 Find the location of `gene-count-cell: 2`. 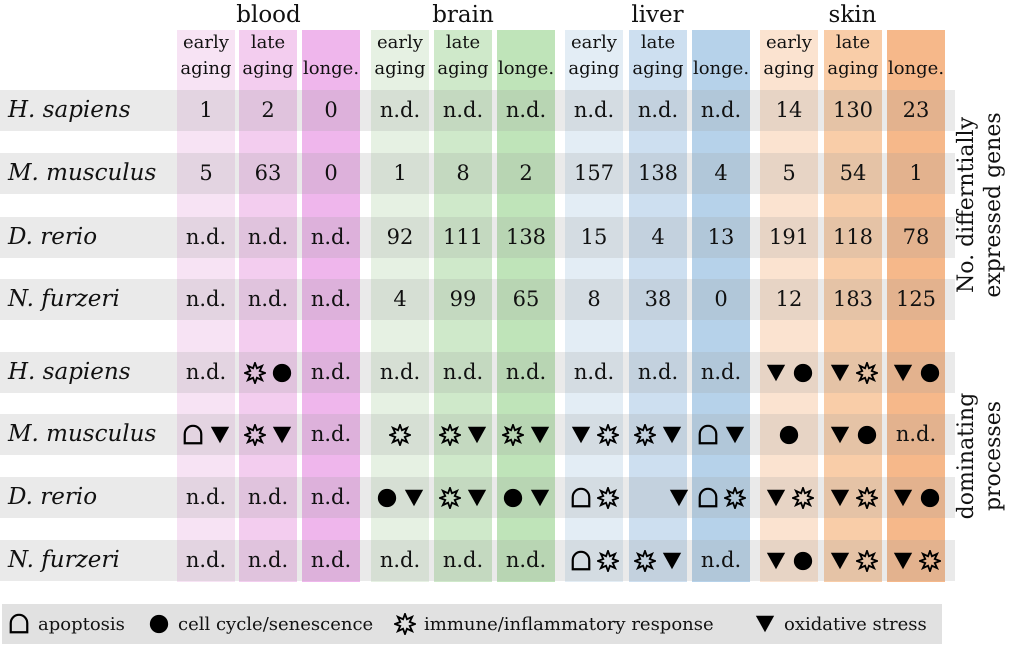

gene-count-cell: 2 is located at coordinates (526, 173).